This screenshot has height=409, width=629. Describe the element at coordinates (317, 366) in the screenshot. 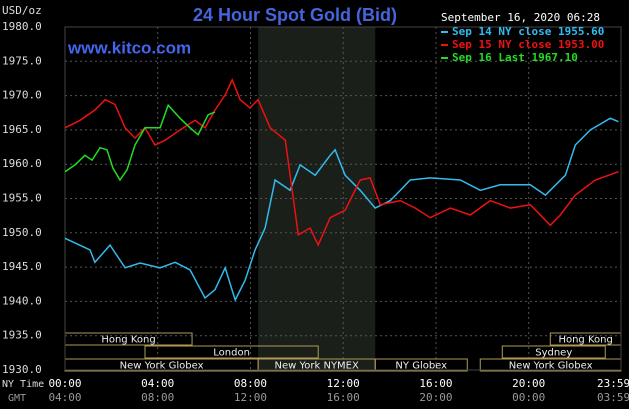

I see `session-label: New York NYMEX` at that location.